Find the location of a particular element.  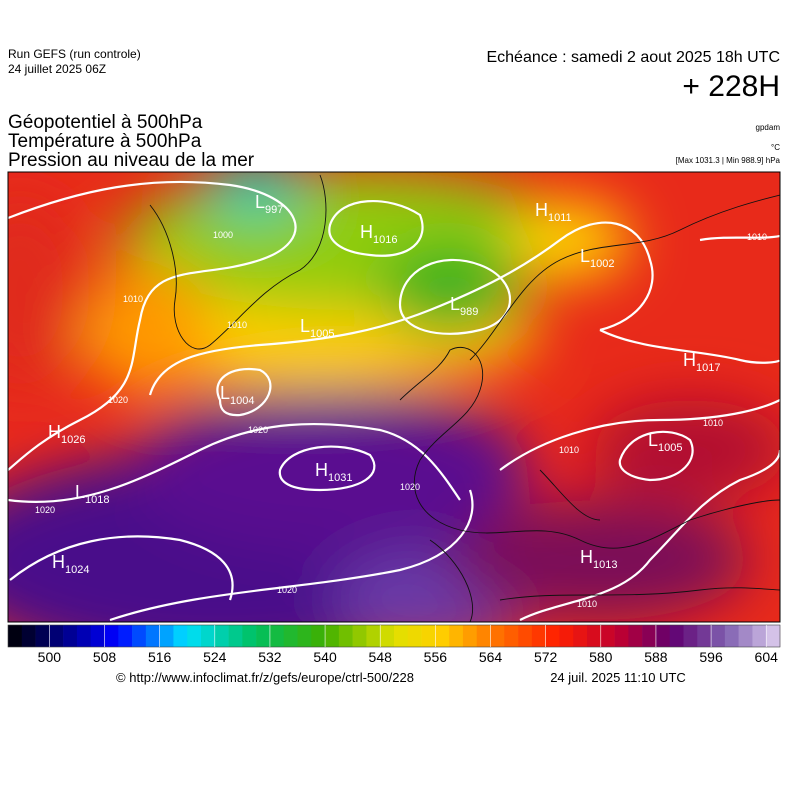

isobar-label: 1000 is located at coordinates (223, 235).